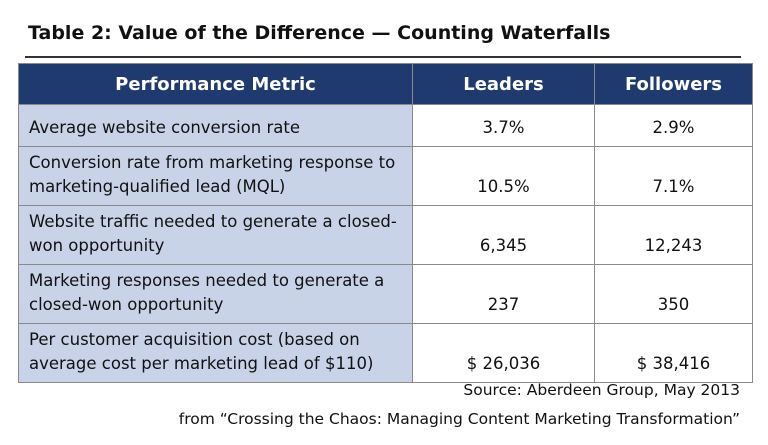  What do you see at coordinates (503, 125) in the screenshot?
I see `value-cell: 3.7%` at bounding box center [503, 125].